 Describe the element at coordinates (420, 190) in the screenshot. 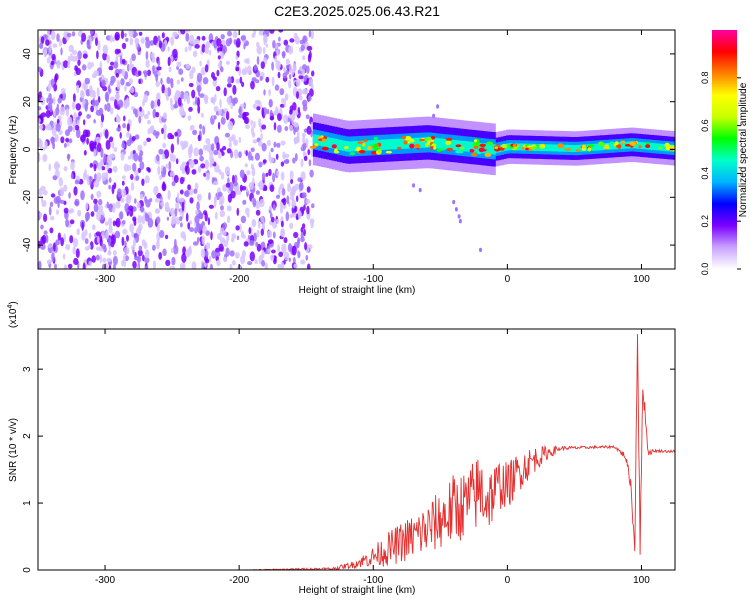

I see `faint-streak` at that location.